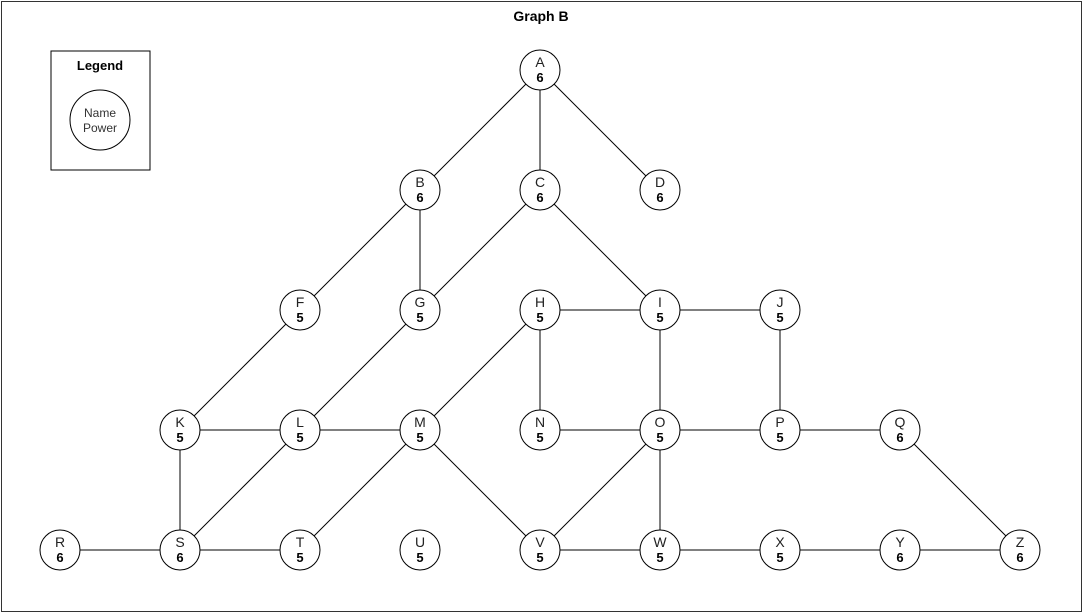 The image size is (1084, 615). Describe the element at coordinates (240, 490) in the screenshot. I see `edge-l-s` at that location.